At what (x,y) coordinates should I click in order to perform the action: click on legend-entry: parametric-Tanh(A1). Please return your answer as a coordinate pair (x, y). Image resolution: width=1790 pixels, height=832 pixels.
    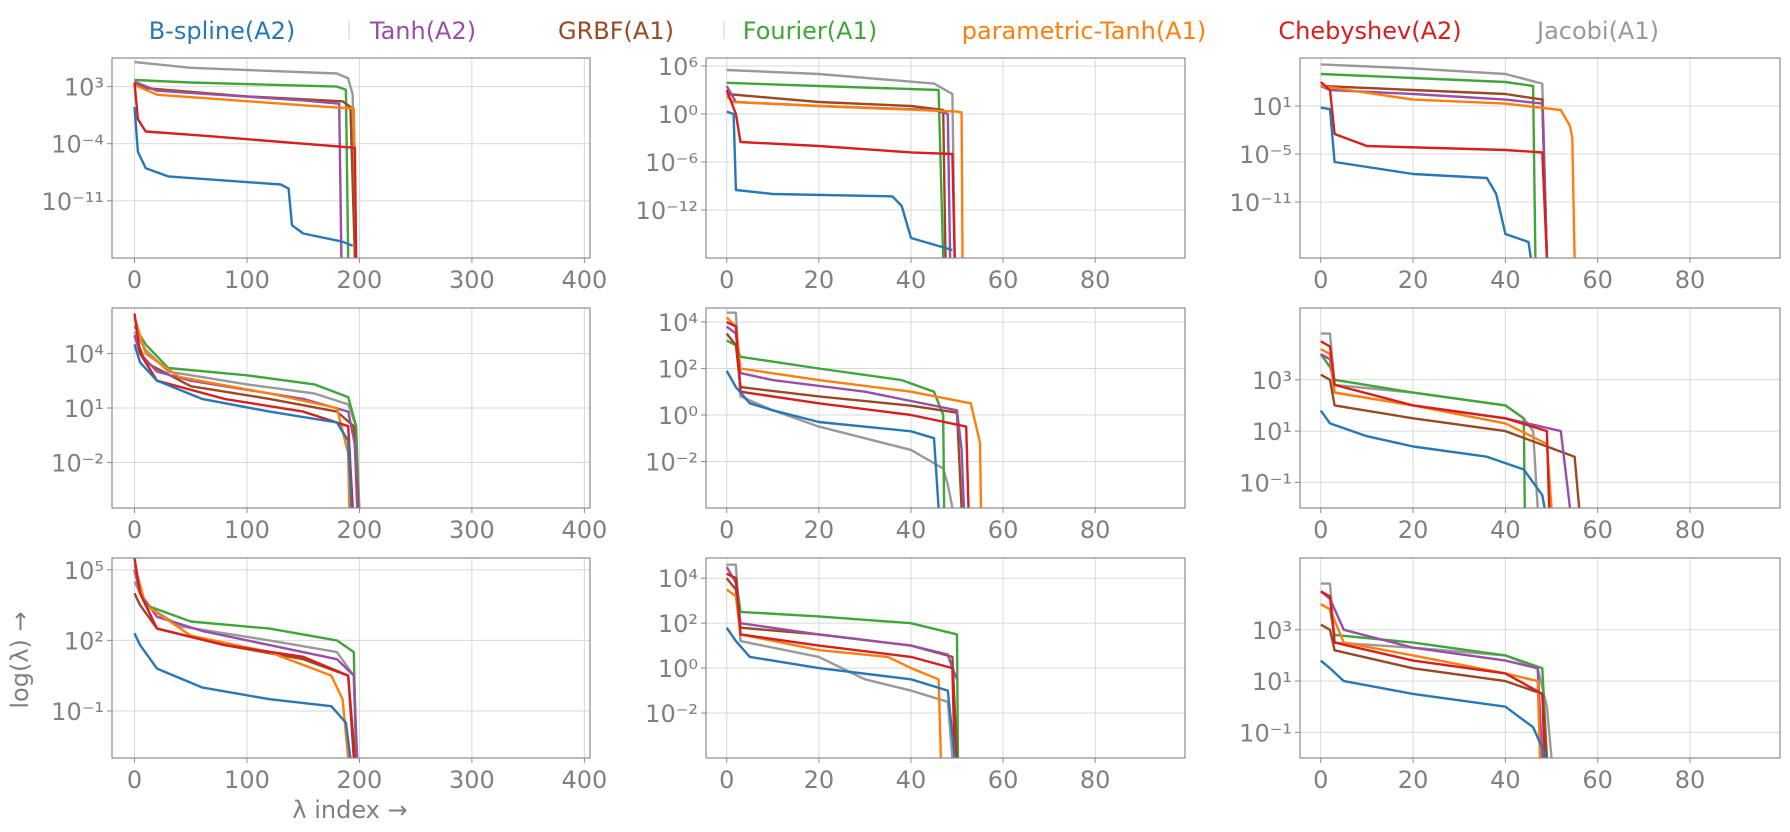
    Looking at the image, I should click on (1084, 31).